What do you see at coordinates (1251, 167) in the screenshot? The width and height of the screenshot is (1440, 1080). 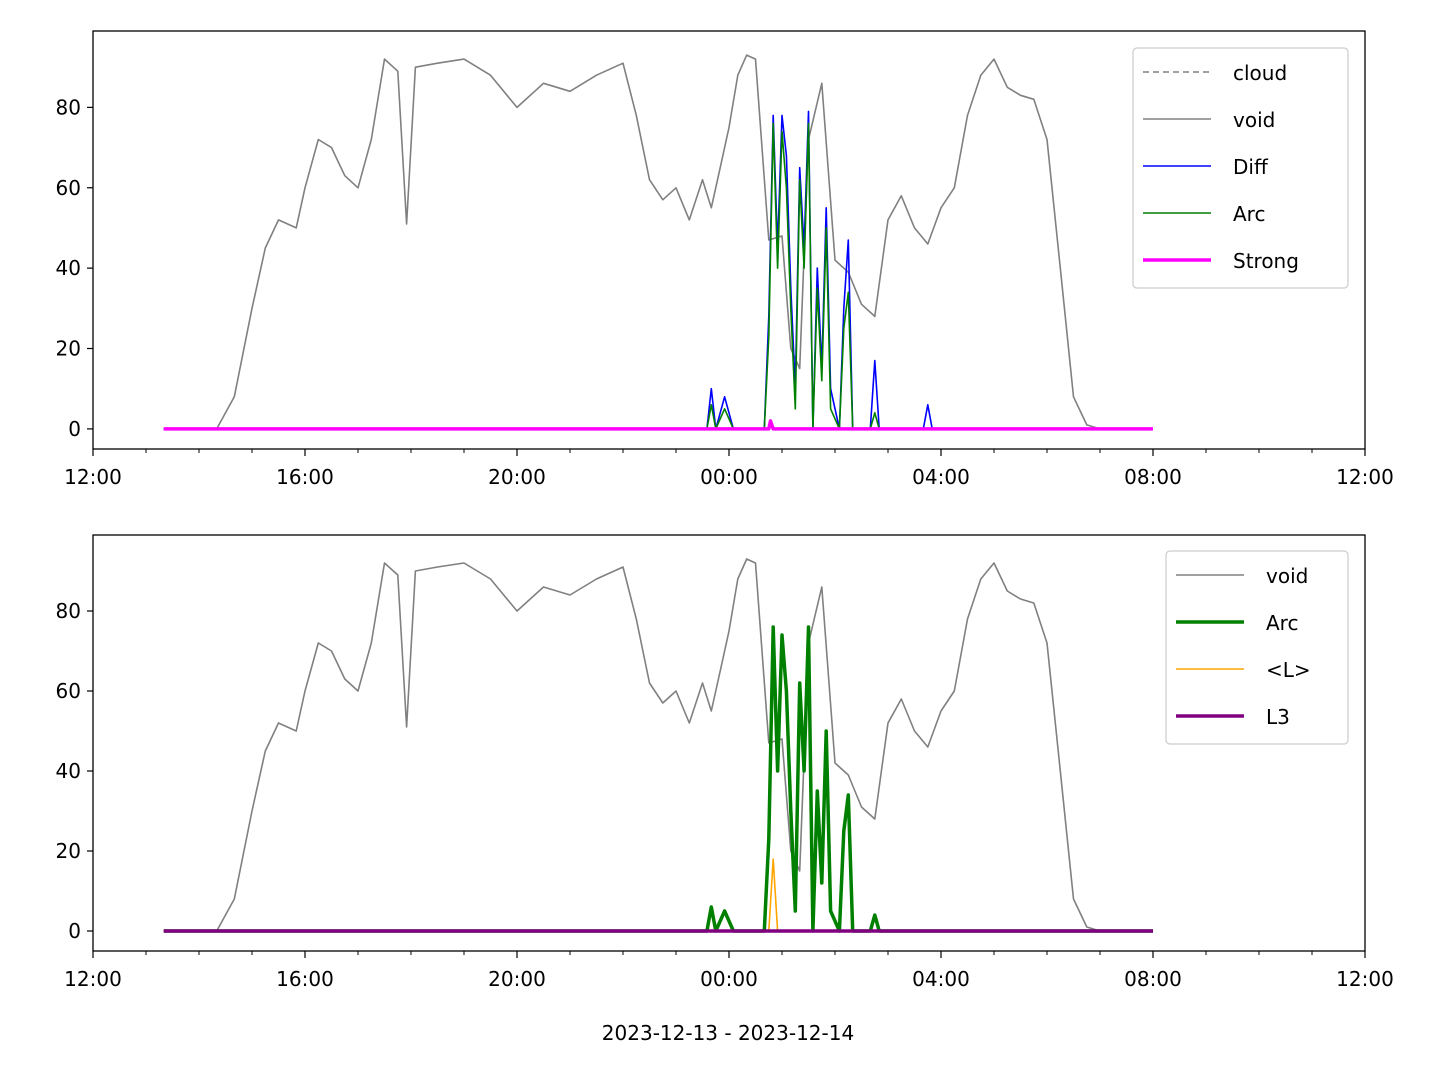 I see `legend-label: Diff` at bounding box center [1251, 167].